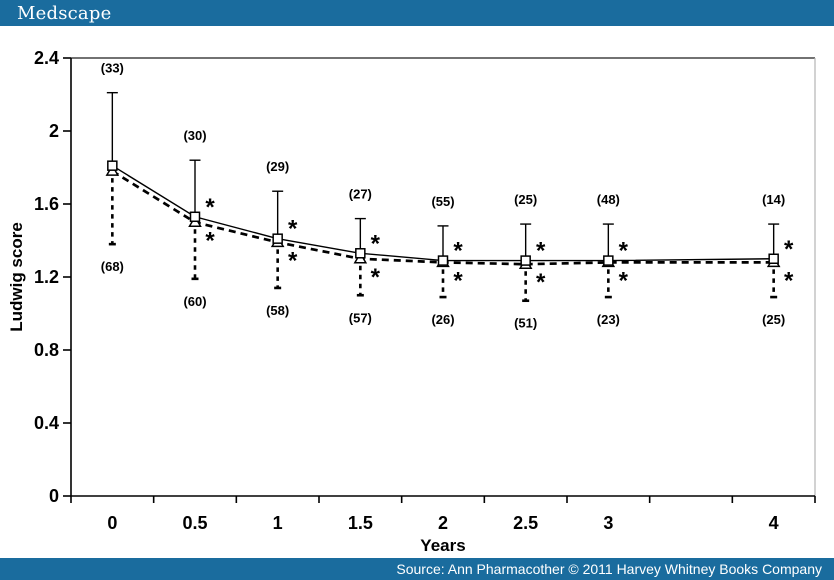  I want to click on x-tick-label: 4, so click(774, 523).